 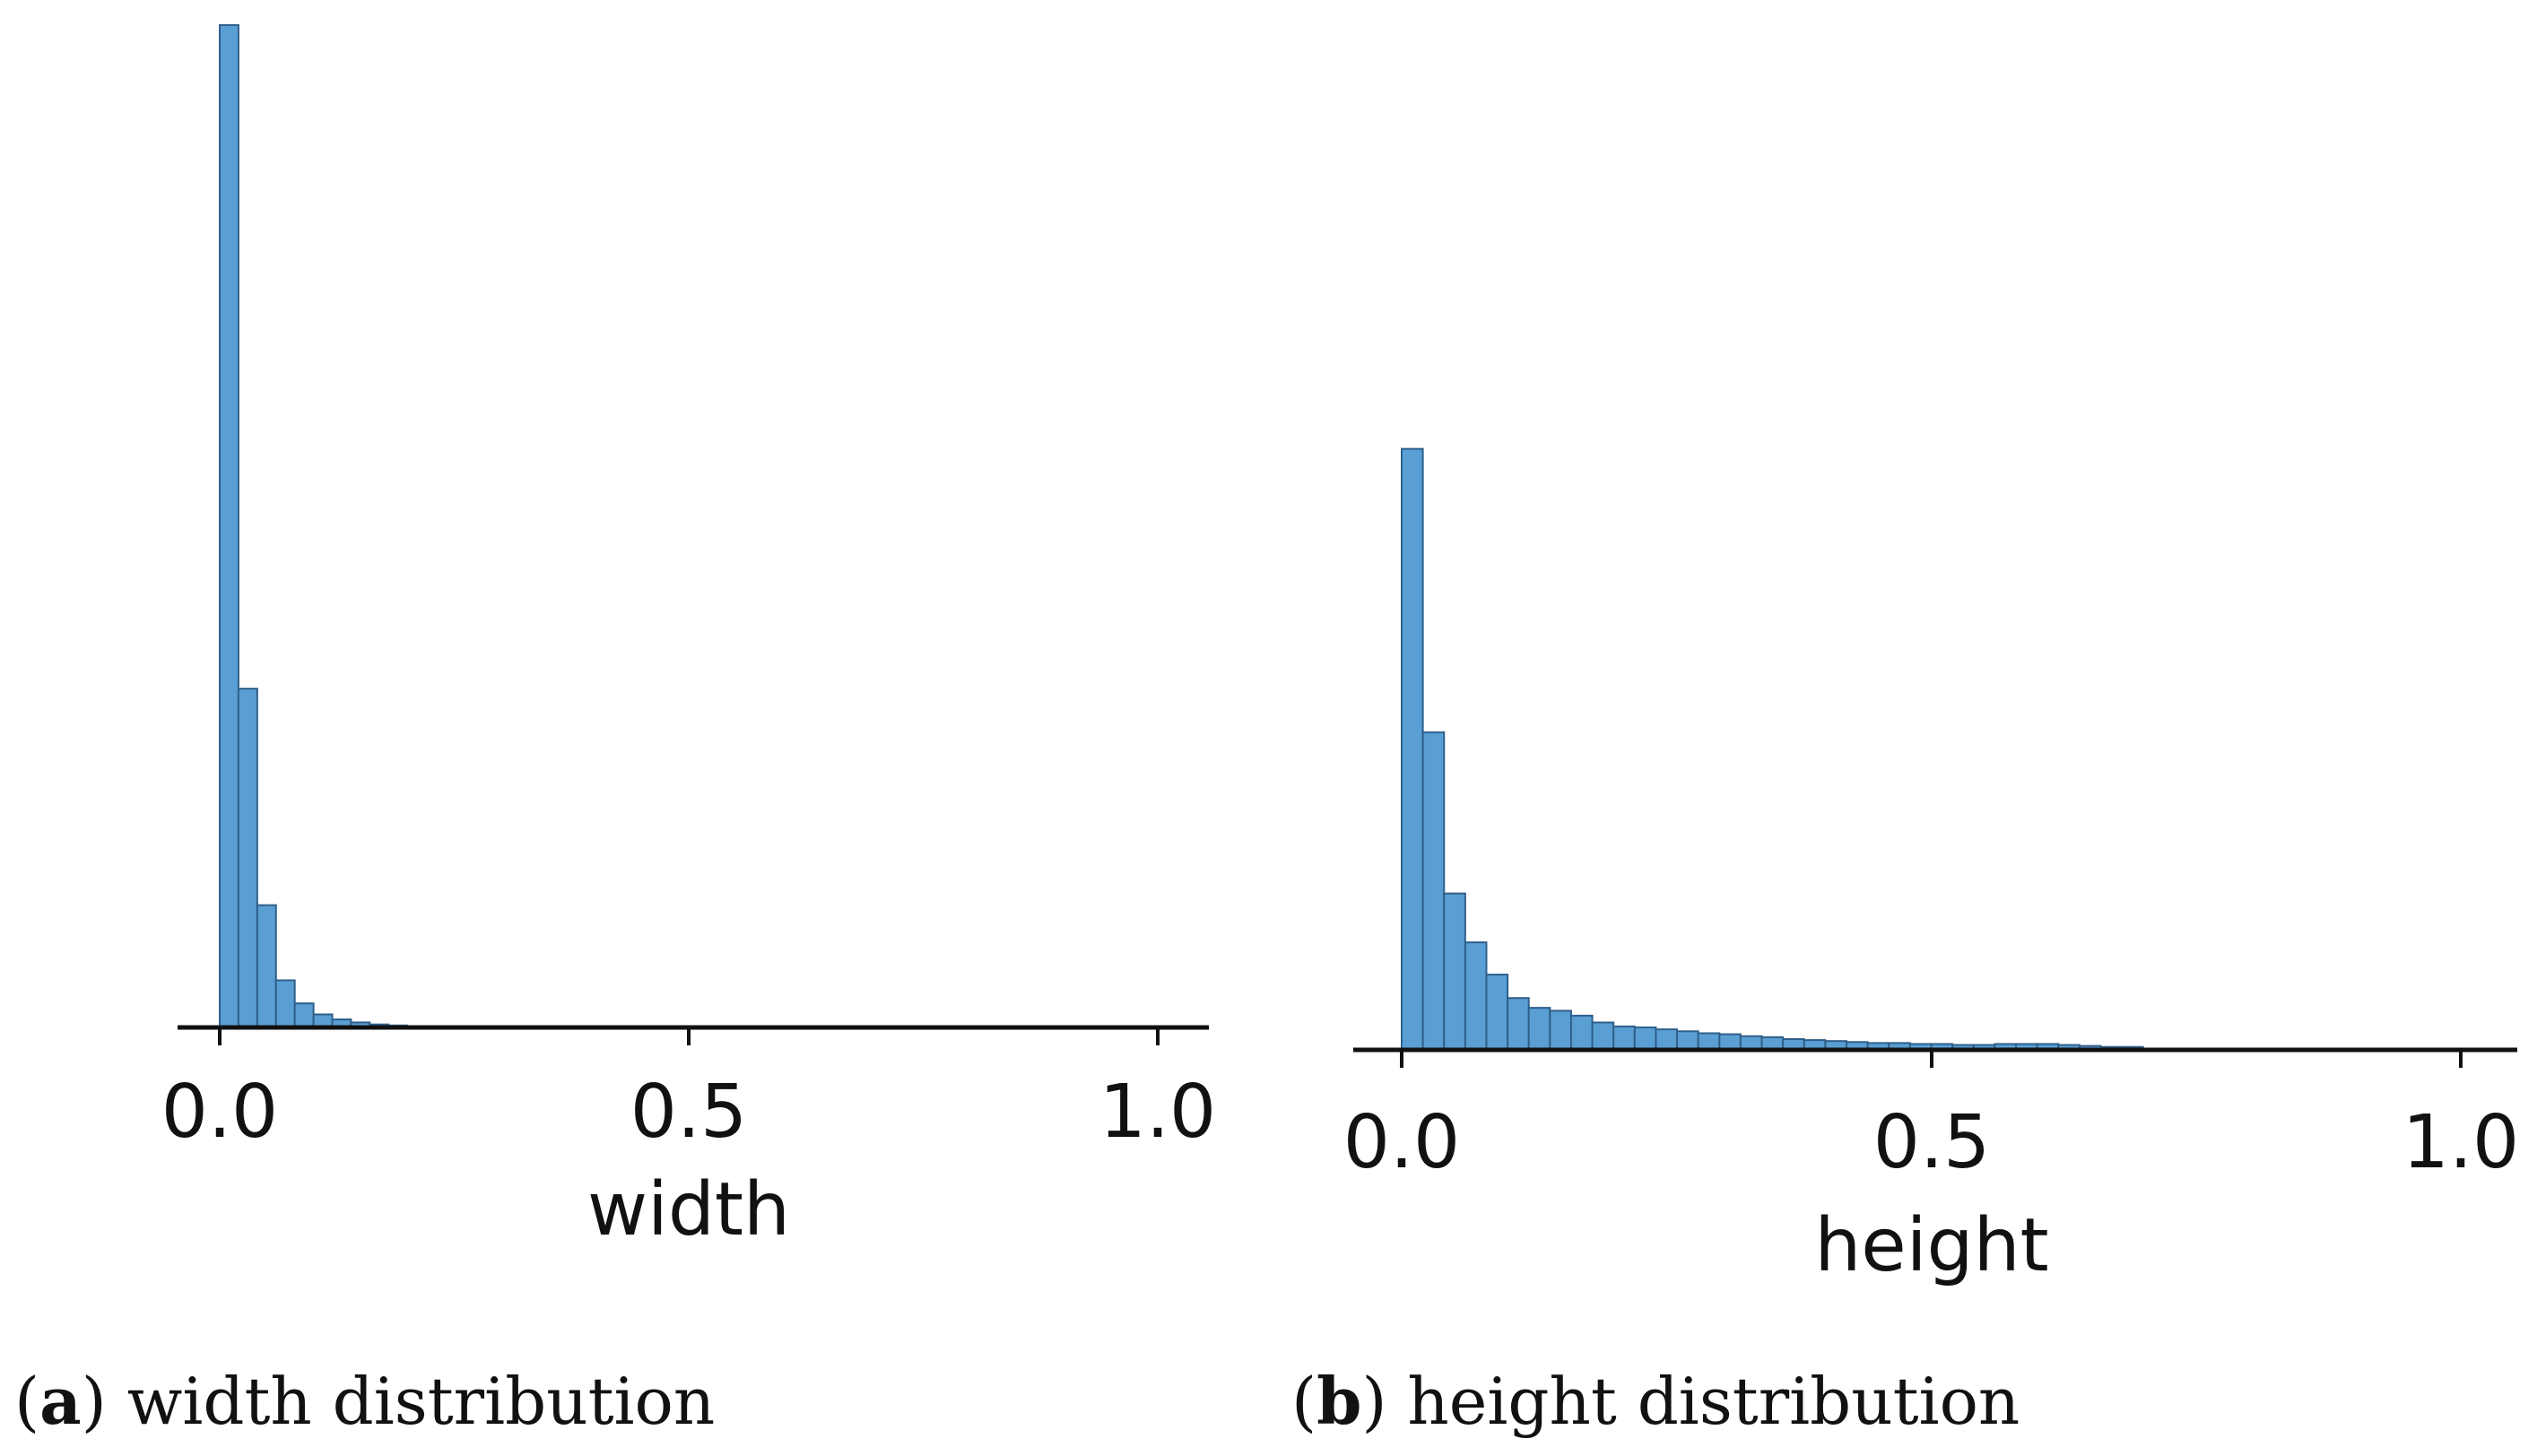 What do you see at coordinates (60, 1401) in the screenshot?
I see `caption-a-label: a` at bounding box center [60, 1401].